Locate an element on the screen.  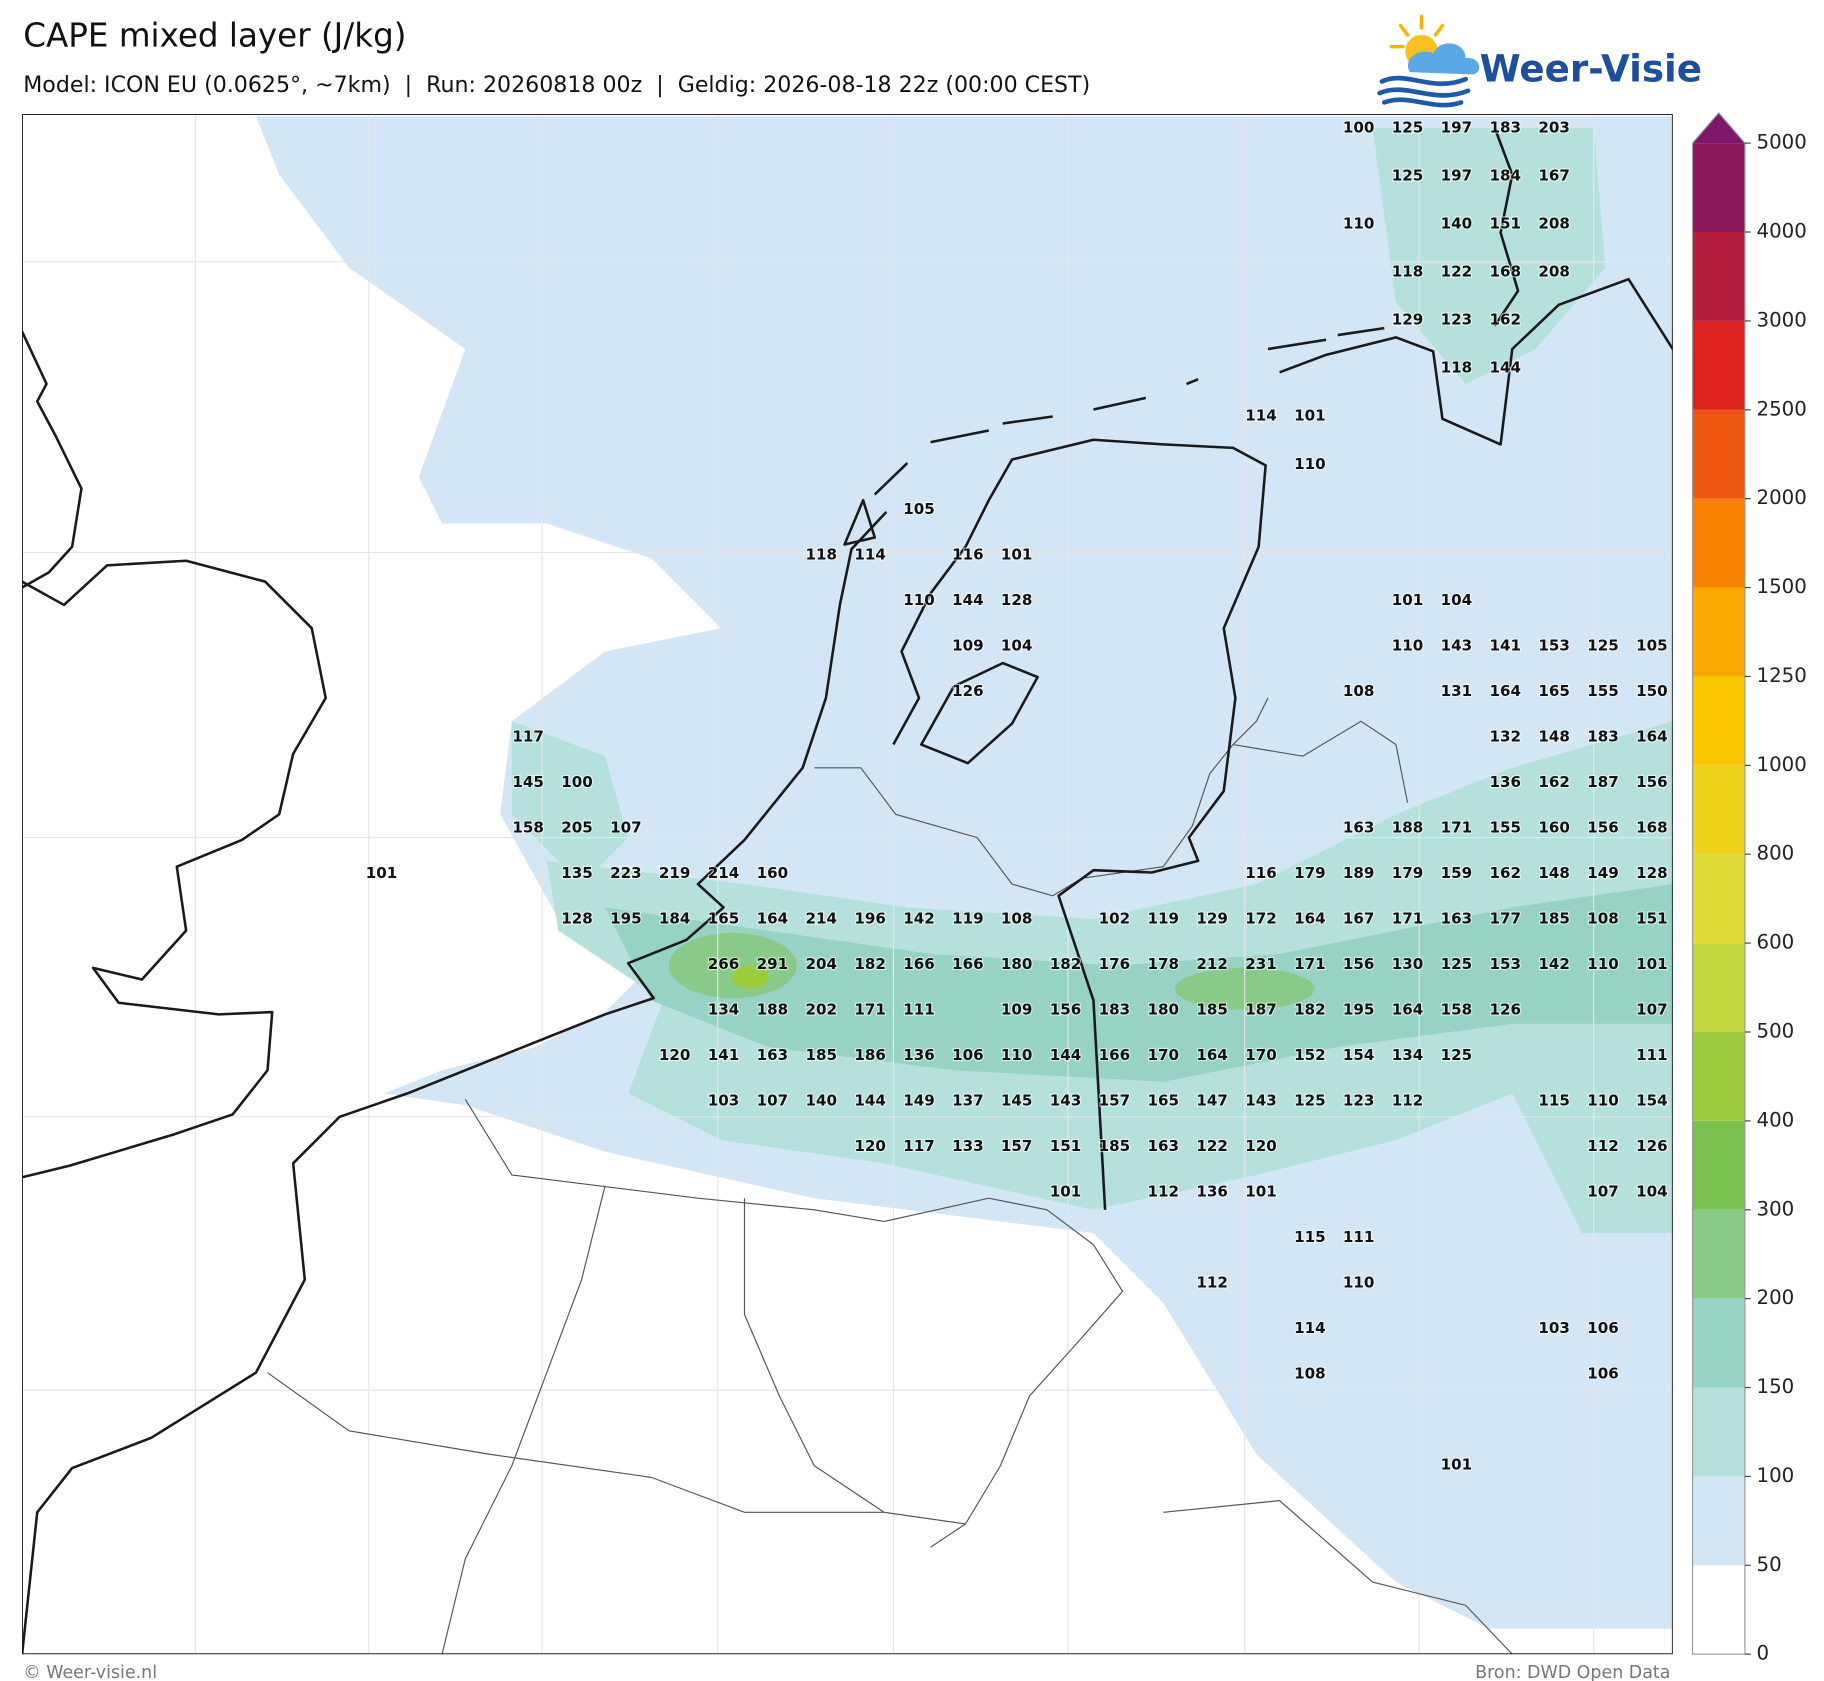
cape-label: 172 is located at coordinates (1261, 919).